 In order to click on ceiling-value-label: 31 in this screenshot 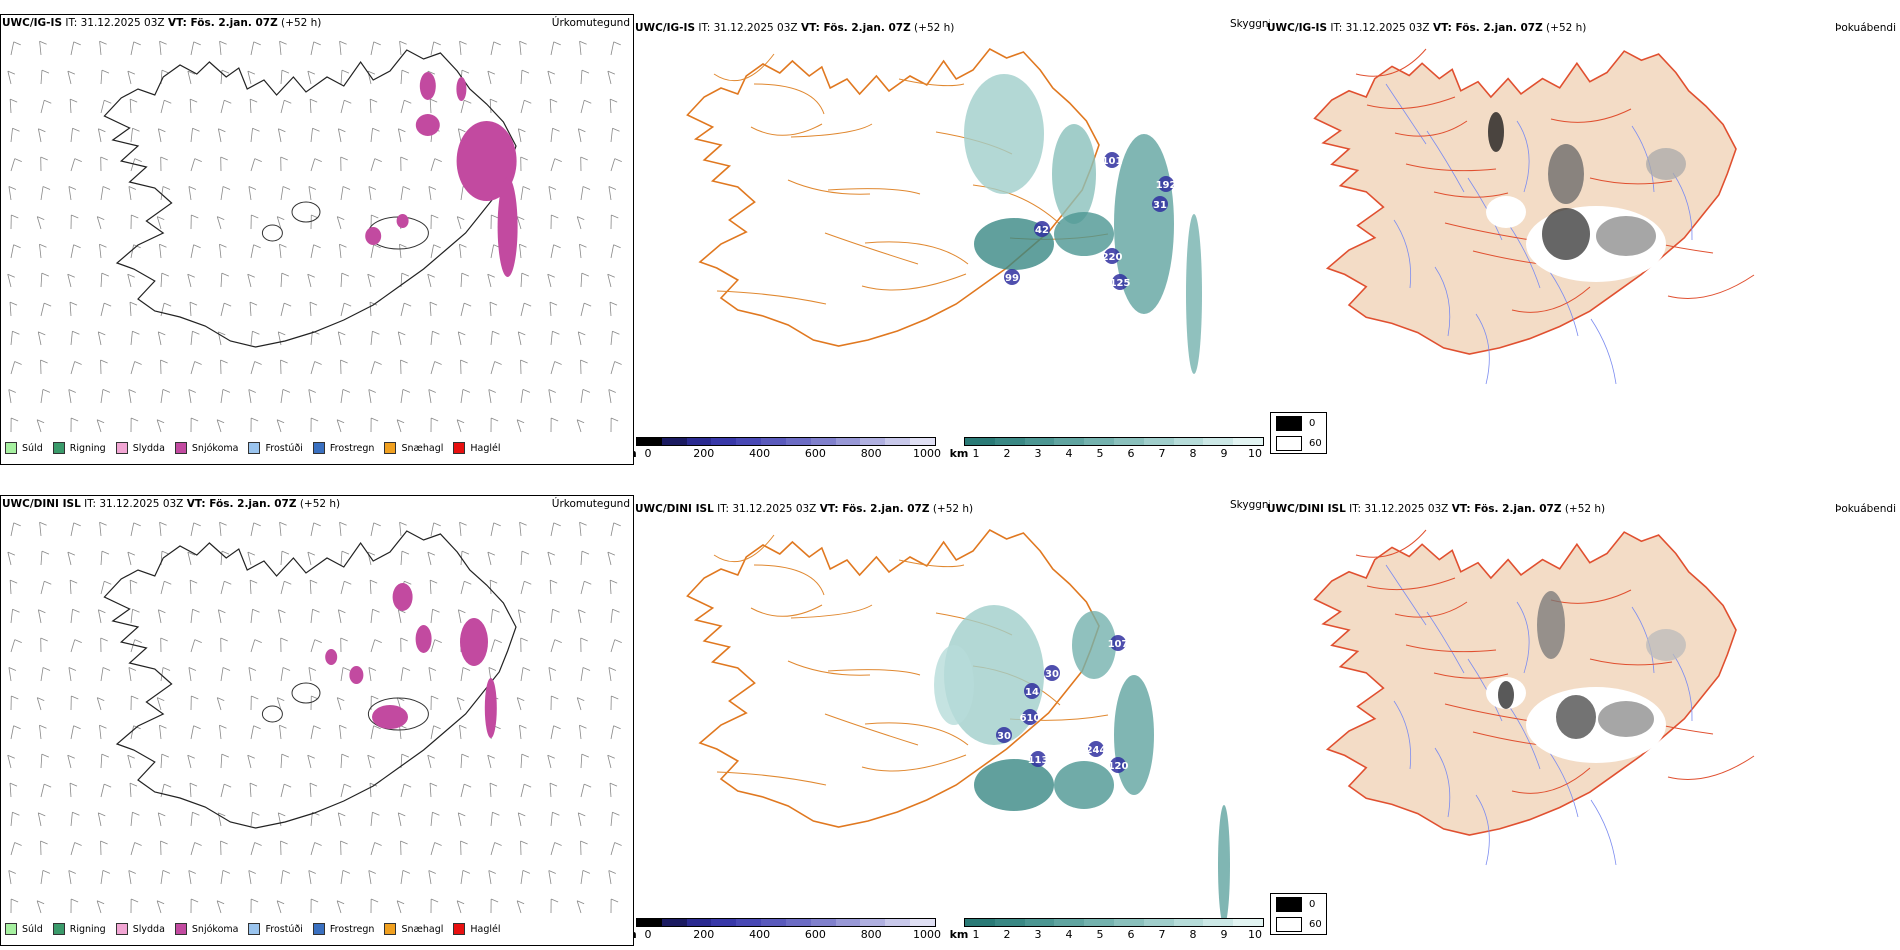, I will do `click(1160, 205)`.